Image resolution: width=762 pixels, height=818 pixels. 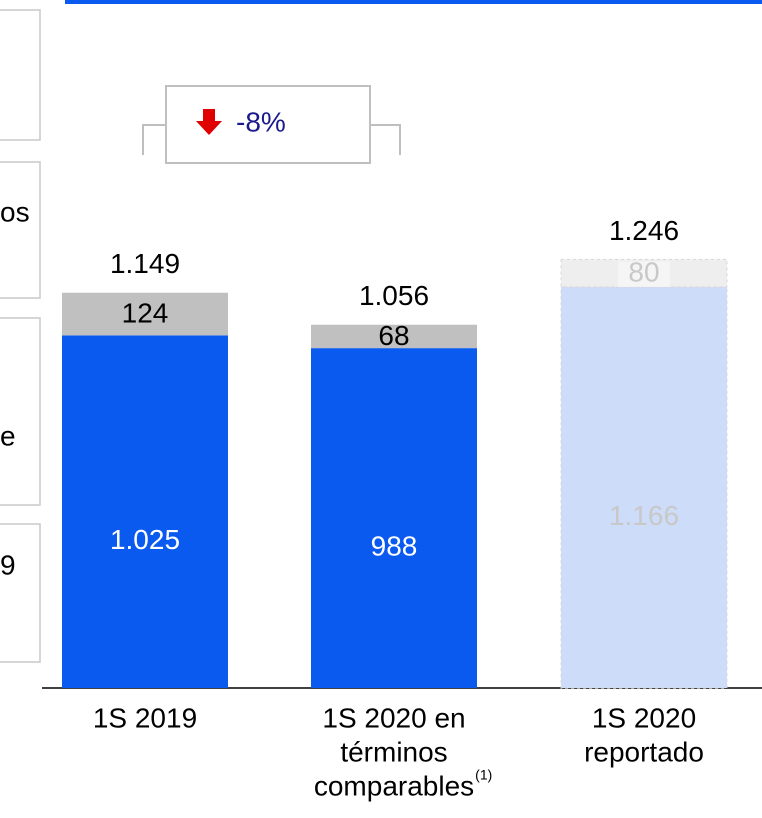 I want to click on value-label: 1.025, so click(x=145, y=539).